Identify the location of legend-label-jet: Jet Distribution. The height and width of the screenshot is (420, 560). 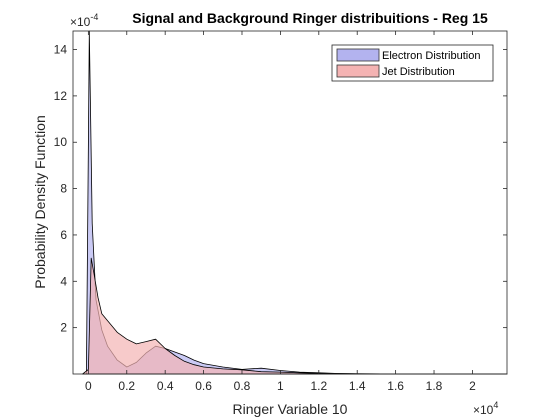
(418, 72).